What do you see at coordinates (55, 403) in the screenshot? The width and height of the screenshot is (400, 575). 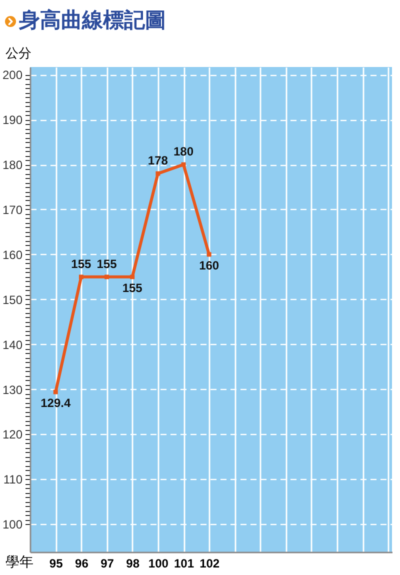 I see `data-label: 129.4` at bounding box center [55, 403].